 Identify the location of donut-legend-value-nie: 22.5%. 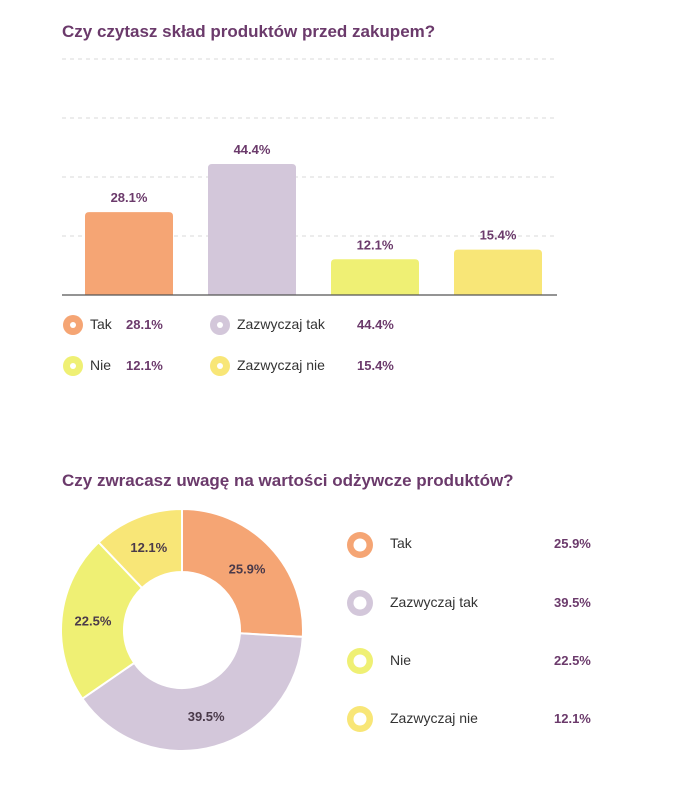
(572, 660).